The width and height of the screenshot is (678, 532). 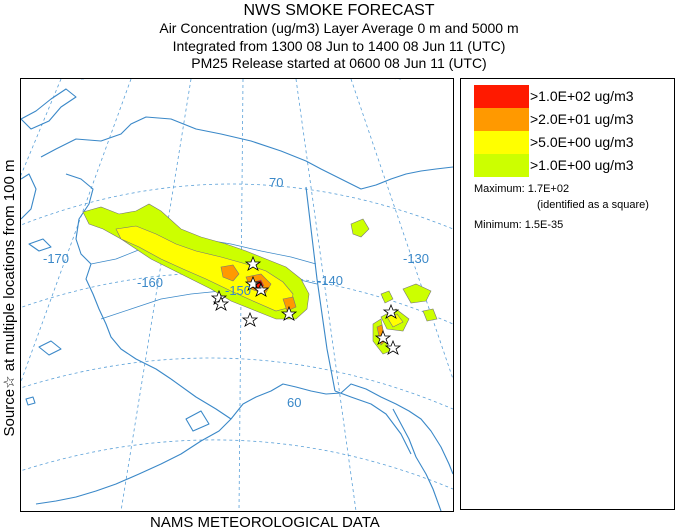 What do you see at coordinates (417, 459) in the screenshot?
I see `panhandle-coast` at bounding box center [417, 459].